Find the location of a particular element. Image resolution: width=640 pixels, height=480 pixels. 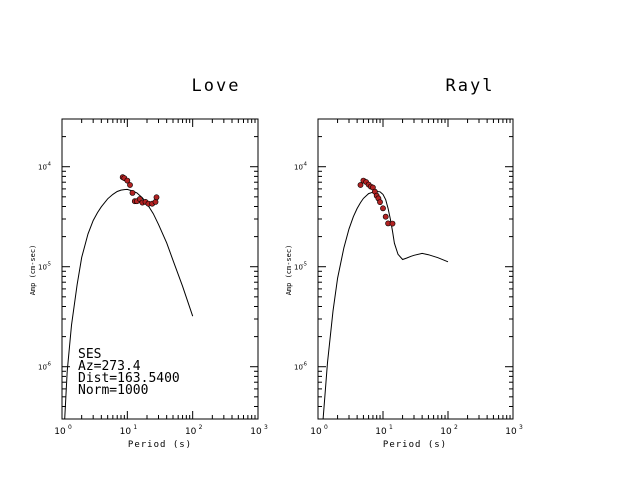

rayl-ytick-exp: -4 is located at coordinates (304, 165).